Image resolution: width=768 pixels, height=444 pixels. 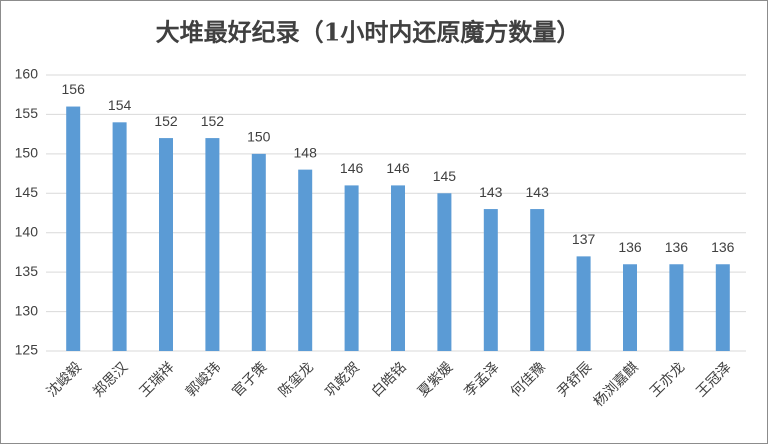 I want to click on y-tick-label: 160, so click(x=27, y=74).